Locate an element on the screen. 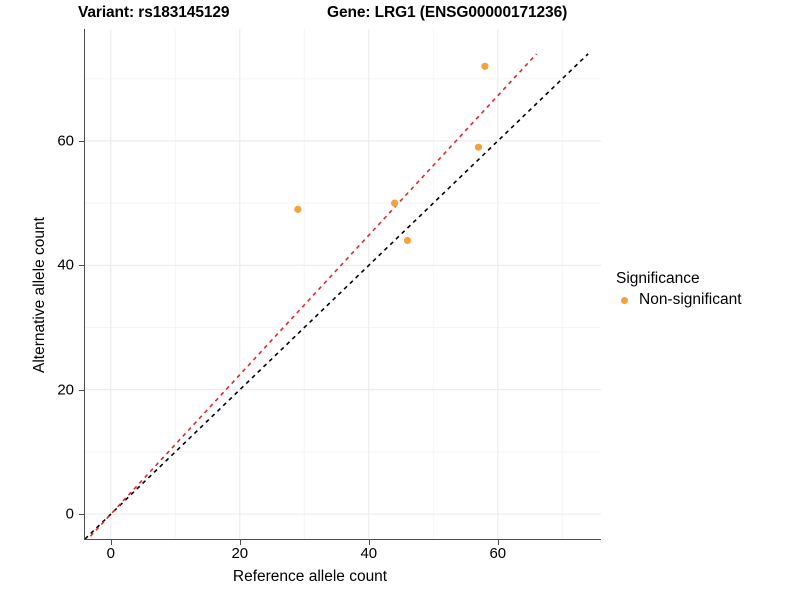 This screenshot has width=800, height=600. legend-item-label: Non-significant is located at coordinates (690, 299).